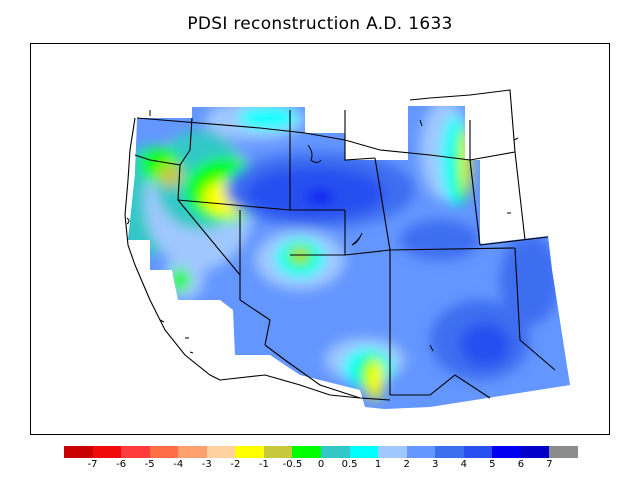 This screenshot has width=640, height=480. I want to click on legend-tick-label: 3, so click(435, 464).